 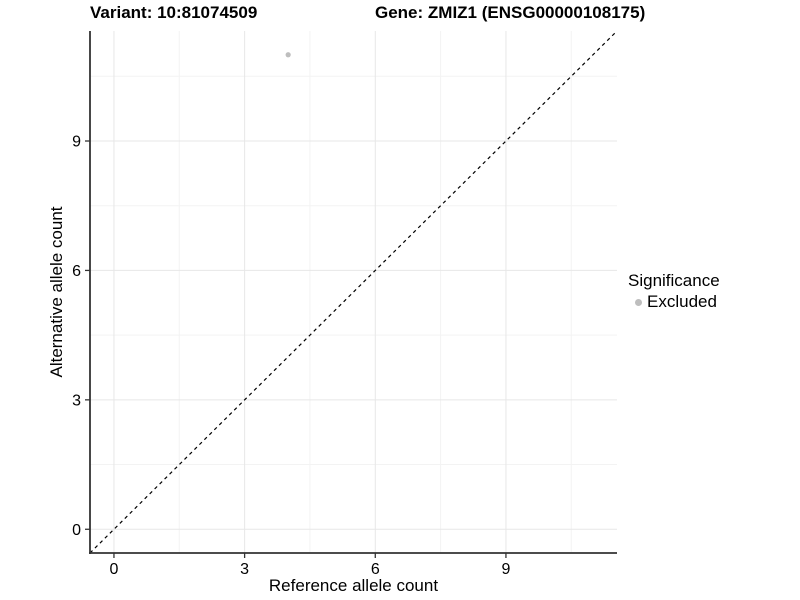 I want to click on y-tick-label: 6, so click(x=76, y=271).